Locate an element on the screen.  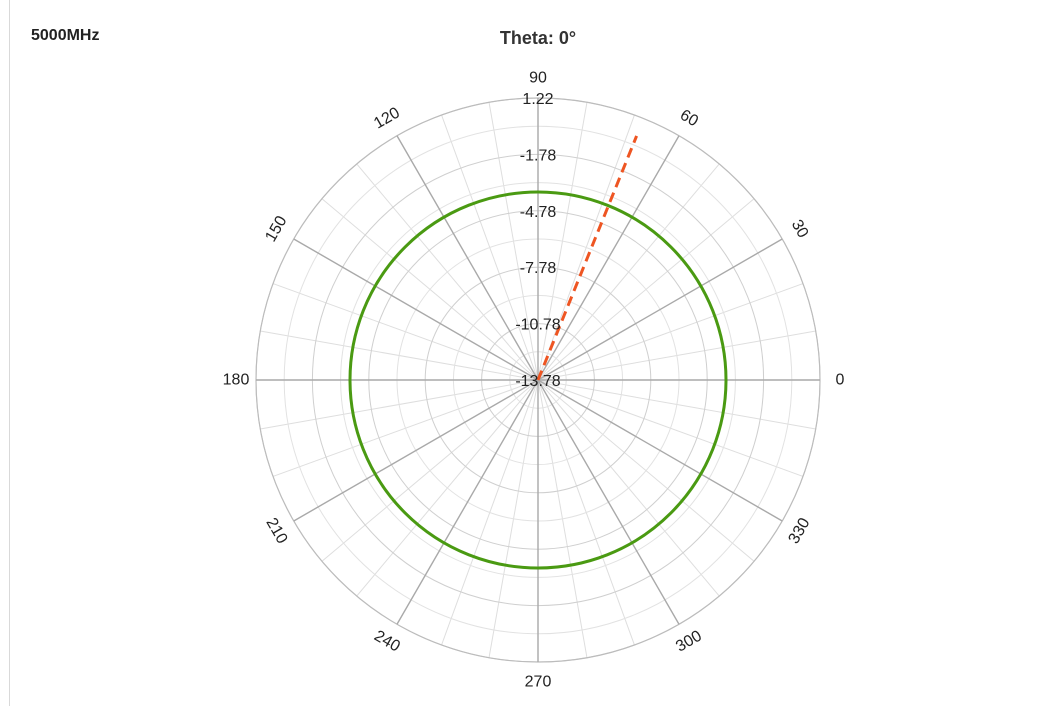
angle-tick-label-120: 120 is located at coordinates (387, 118).